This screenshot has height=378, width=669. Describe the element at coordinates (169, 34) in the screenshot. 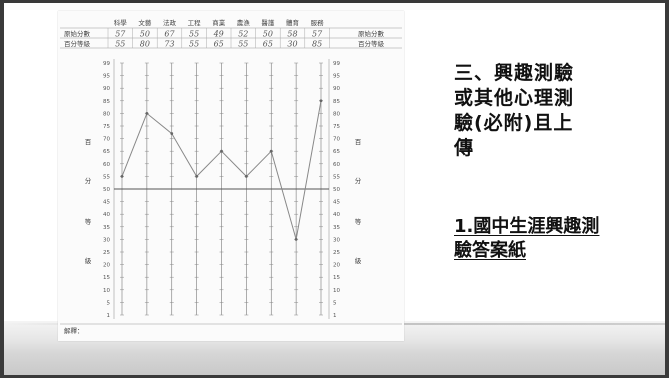

I see `raw-score-value: 67` at that location.